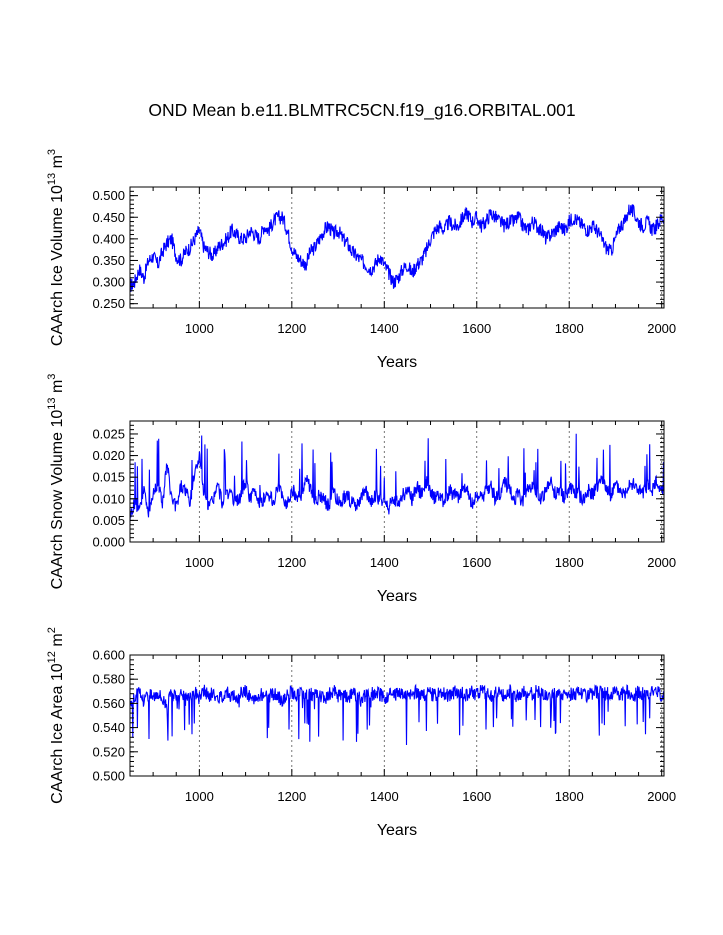  I want to click on y-tick-label: 0.600, so click(108, 655).